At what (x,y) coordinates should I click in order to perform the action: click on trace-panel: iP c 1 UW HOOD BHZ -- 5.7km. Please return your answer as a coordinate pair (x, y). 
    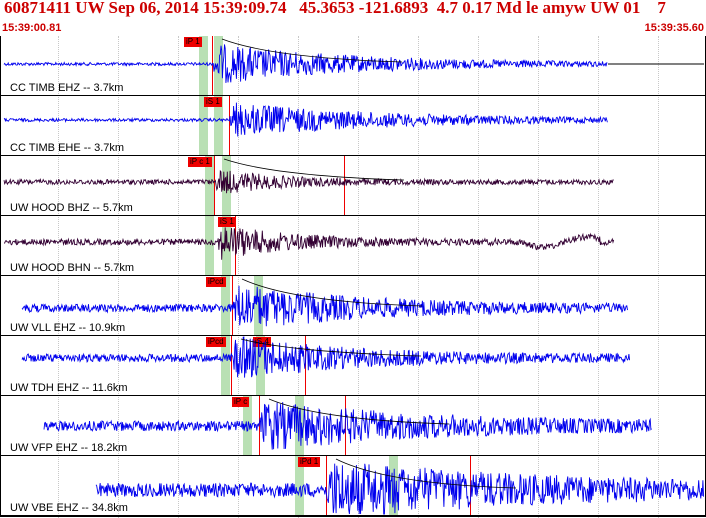
    Looking at the image, I should click on (353, 186).